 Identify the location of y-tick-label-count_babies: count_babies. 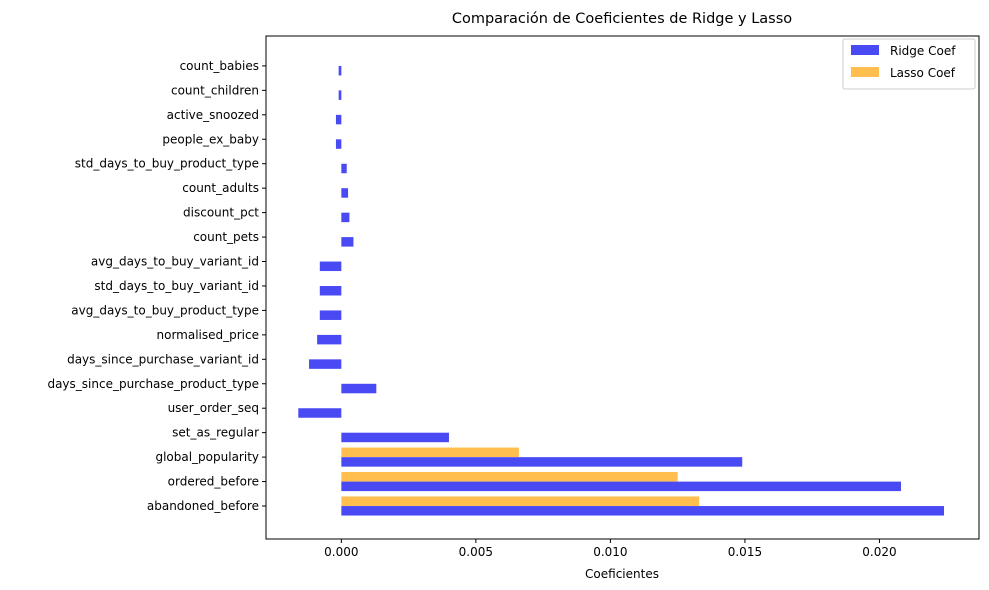
(219, 66).